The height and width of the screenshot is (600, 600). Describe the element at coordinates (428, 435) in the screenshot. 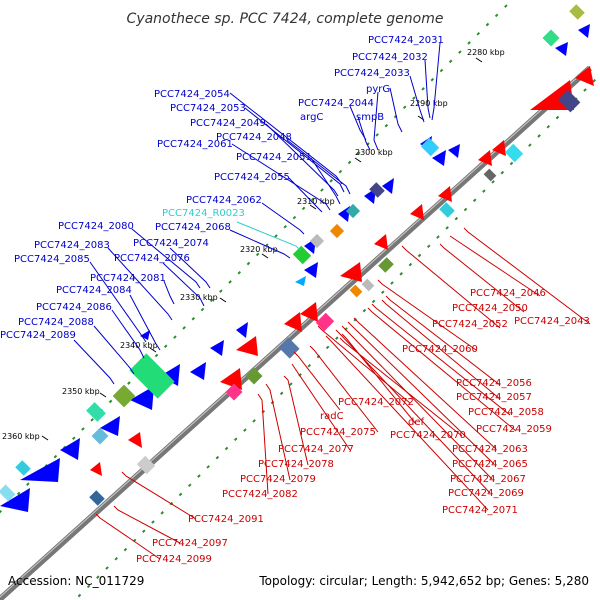

I see `gene-label: PCC7424_2070` at that location.